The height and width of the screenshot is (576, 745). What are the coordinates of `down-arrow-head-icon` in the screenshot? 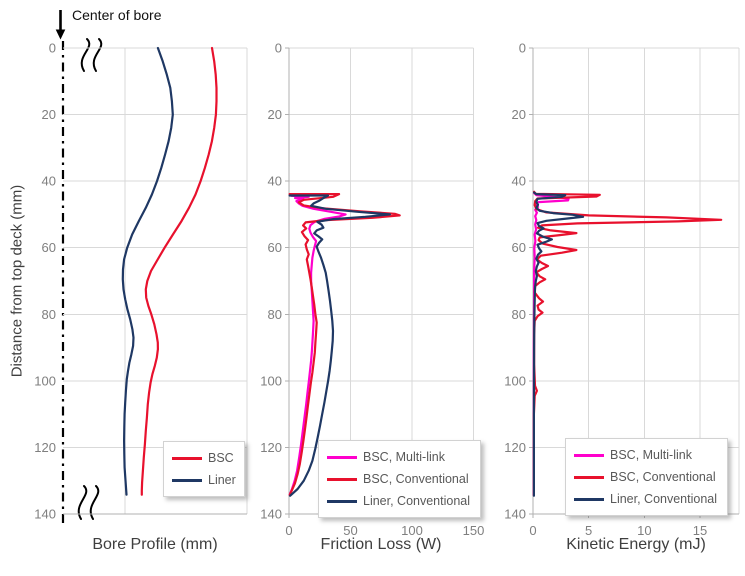 It's located at (60, 34).